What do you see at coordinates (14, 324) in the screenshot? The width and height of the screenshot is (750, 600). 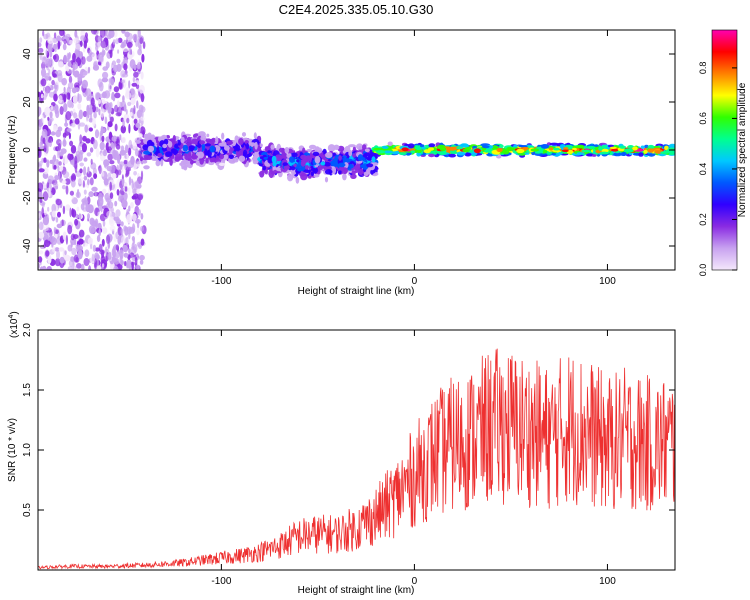 I see `svg-text: (x104)` at bounding box center [14, 324].